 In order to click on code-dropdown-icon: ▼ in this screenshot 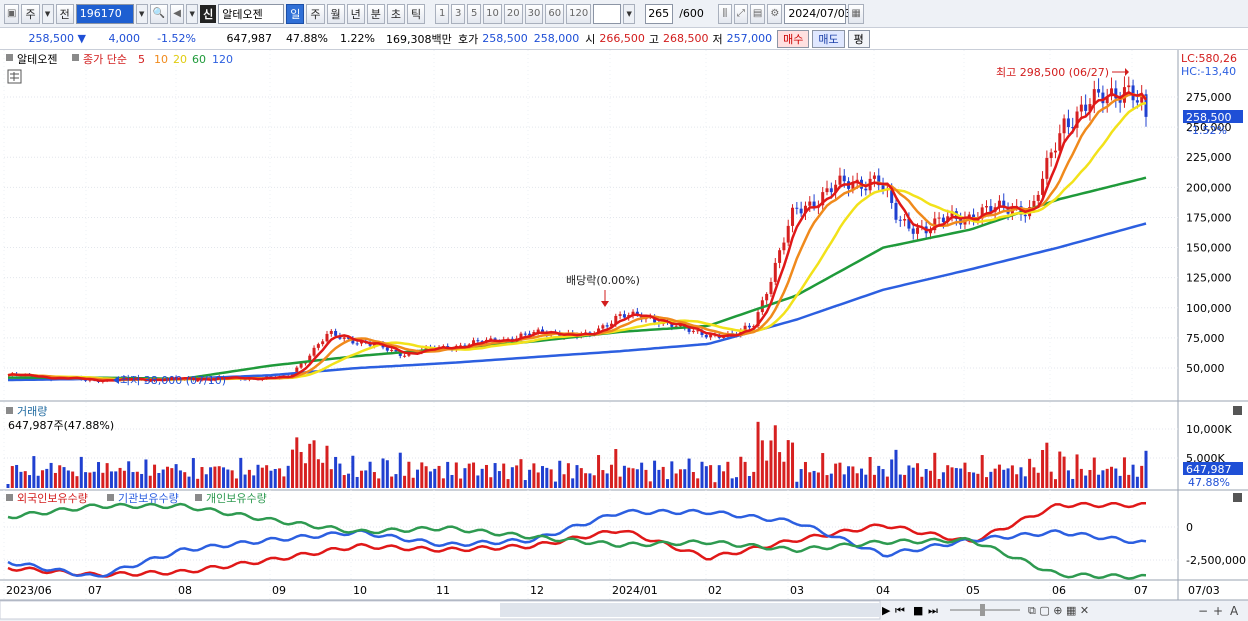, I will do `click(141, 13)`.